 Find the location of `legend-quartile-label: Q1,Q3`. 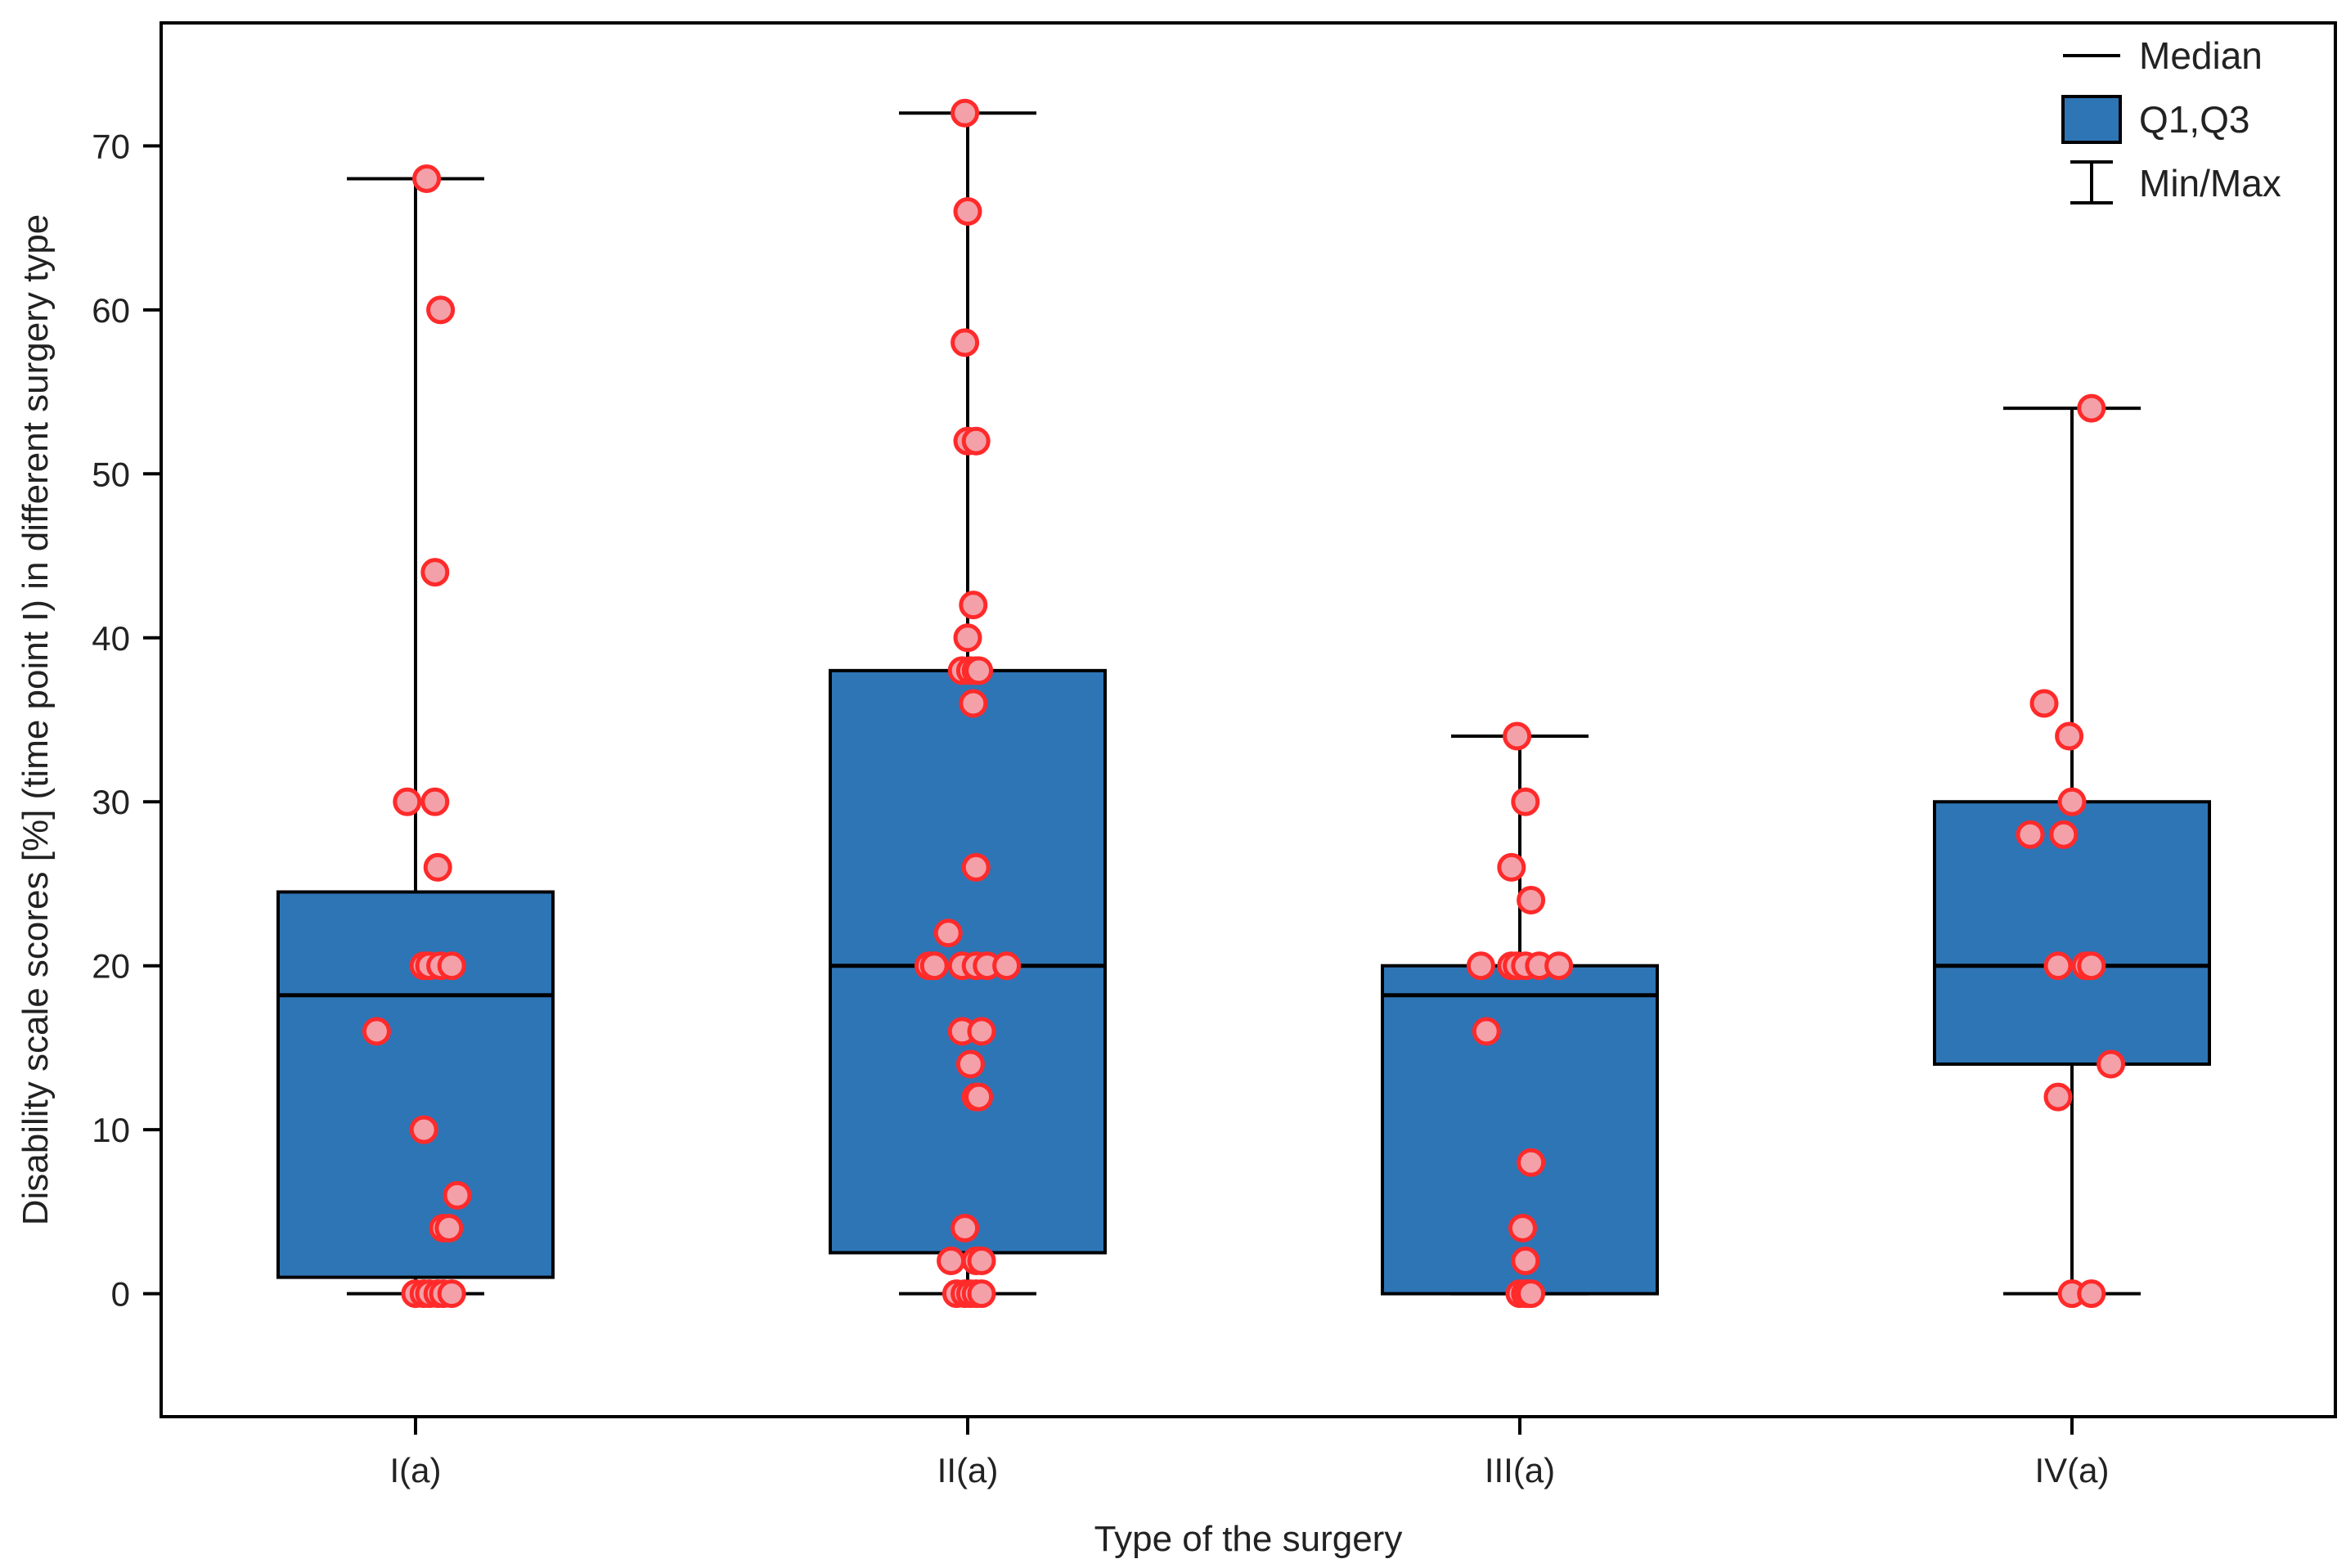

legend-quartile-label: Q1,Q3 is located at coordinates (2194, 119).